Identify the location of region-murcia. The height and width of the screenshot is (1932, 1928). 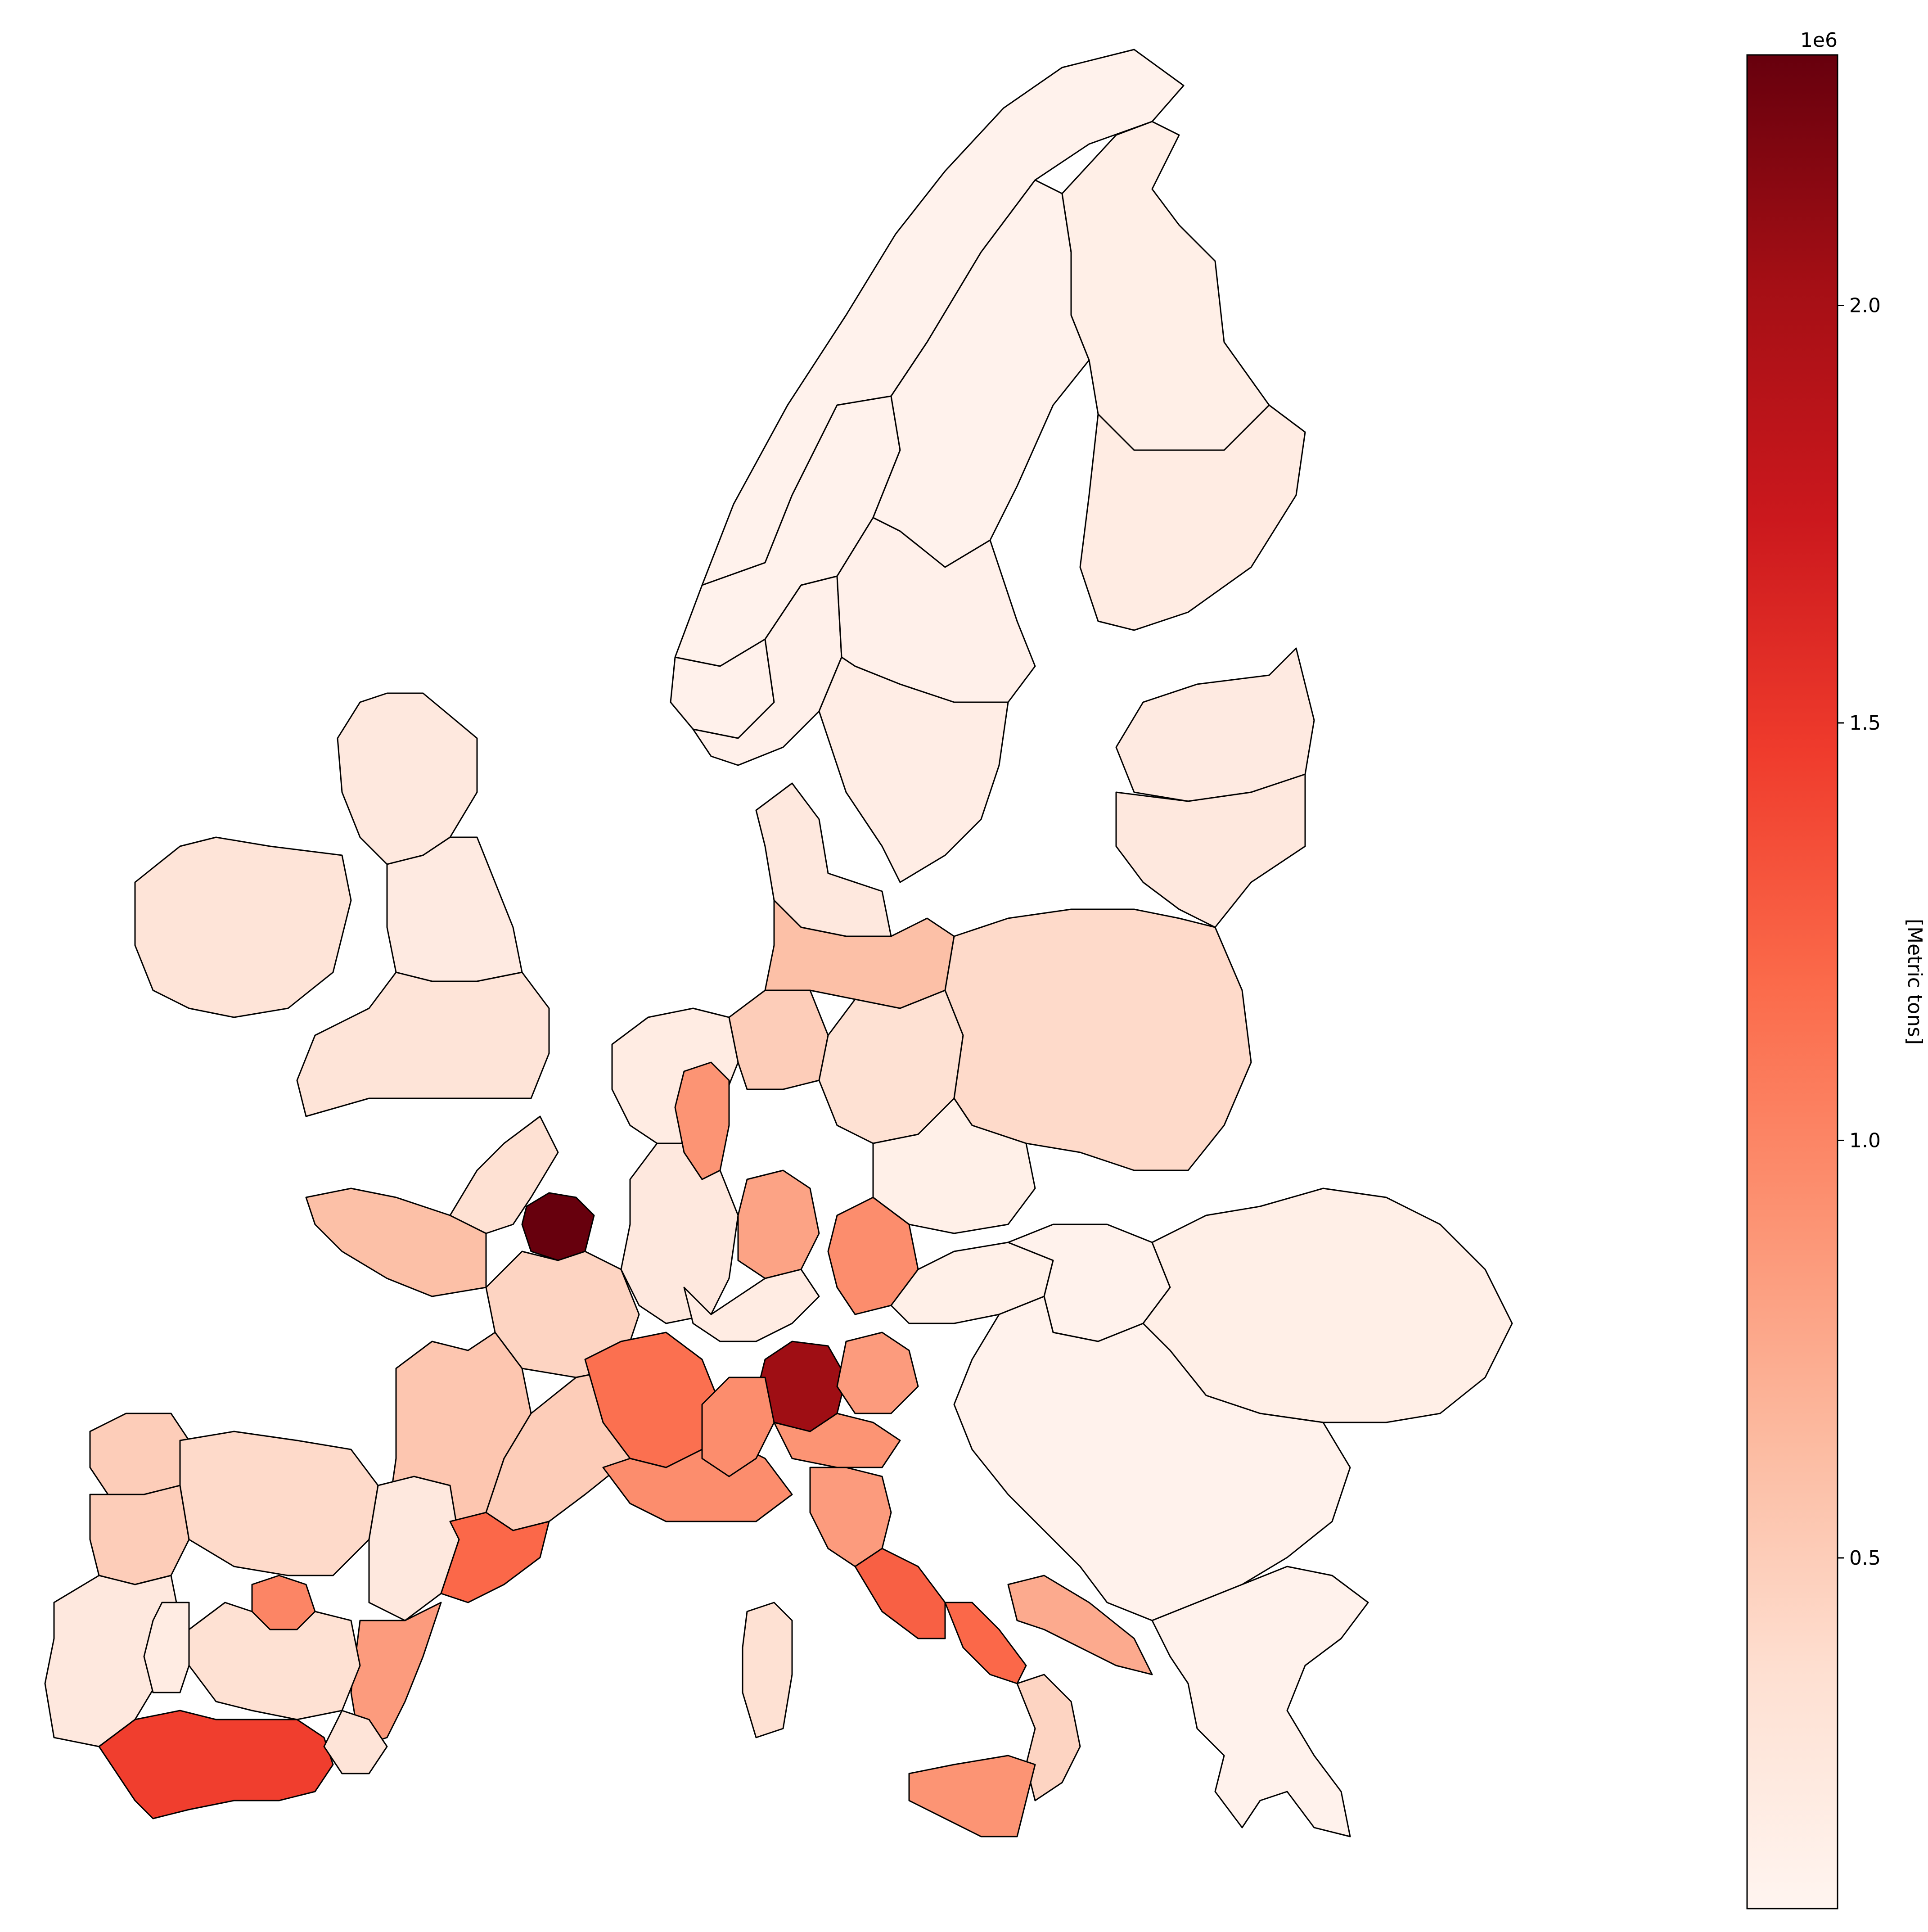
(356, 1742).